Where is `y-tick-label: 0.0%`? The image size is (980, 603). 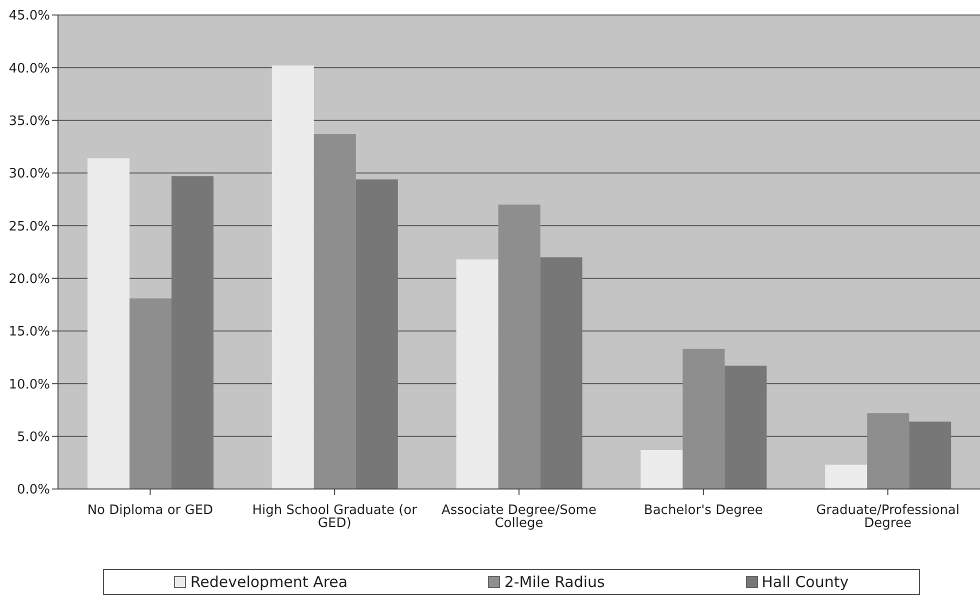
y-tick-label: 0.0% is located at coordinates (33, 490).